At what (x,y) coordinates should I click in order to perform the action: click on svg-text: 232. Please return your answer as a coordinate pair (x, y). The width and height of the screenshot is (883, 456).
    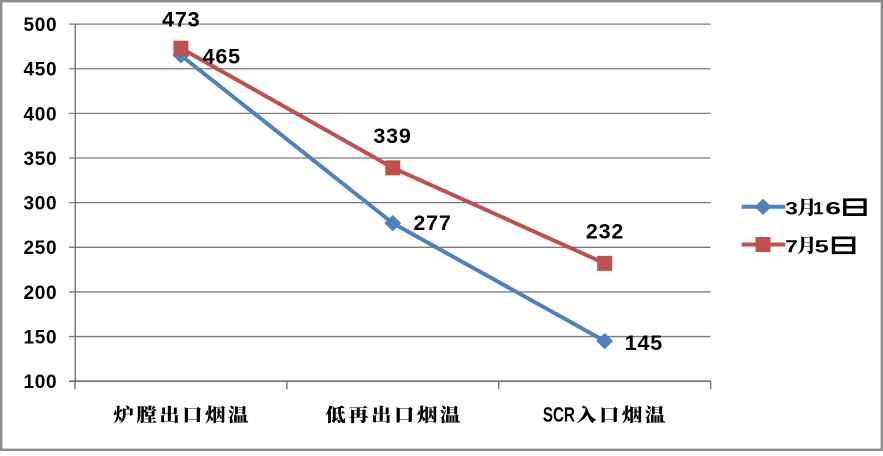
    Looking at the image, I should click on (605, 232).